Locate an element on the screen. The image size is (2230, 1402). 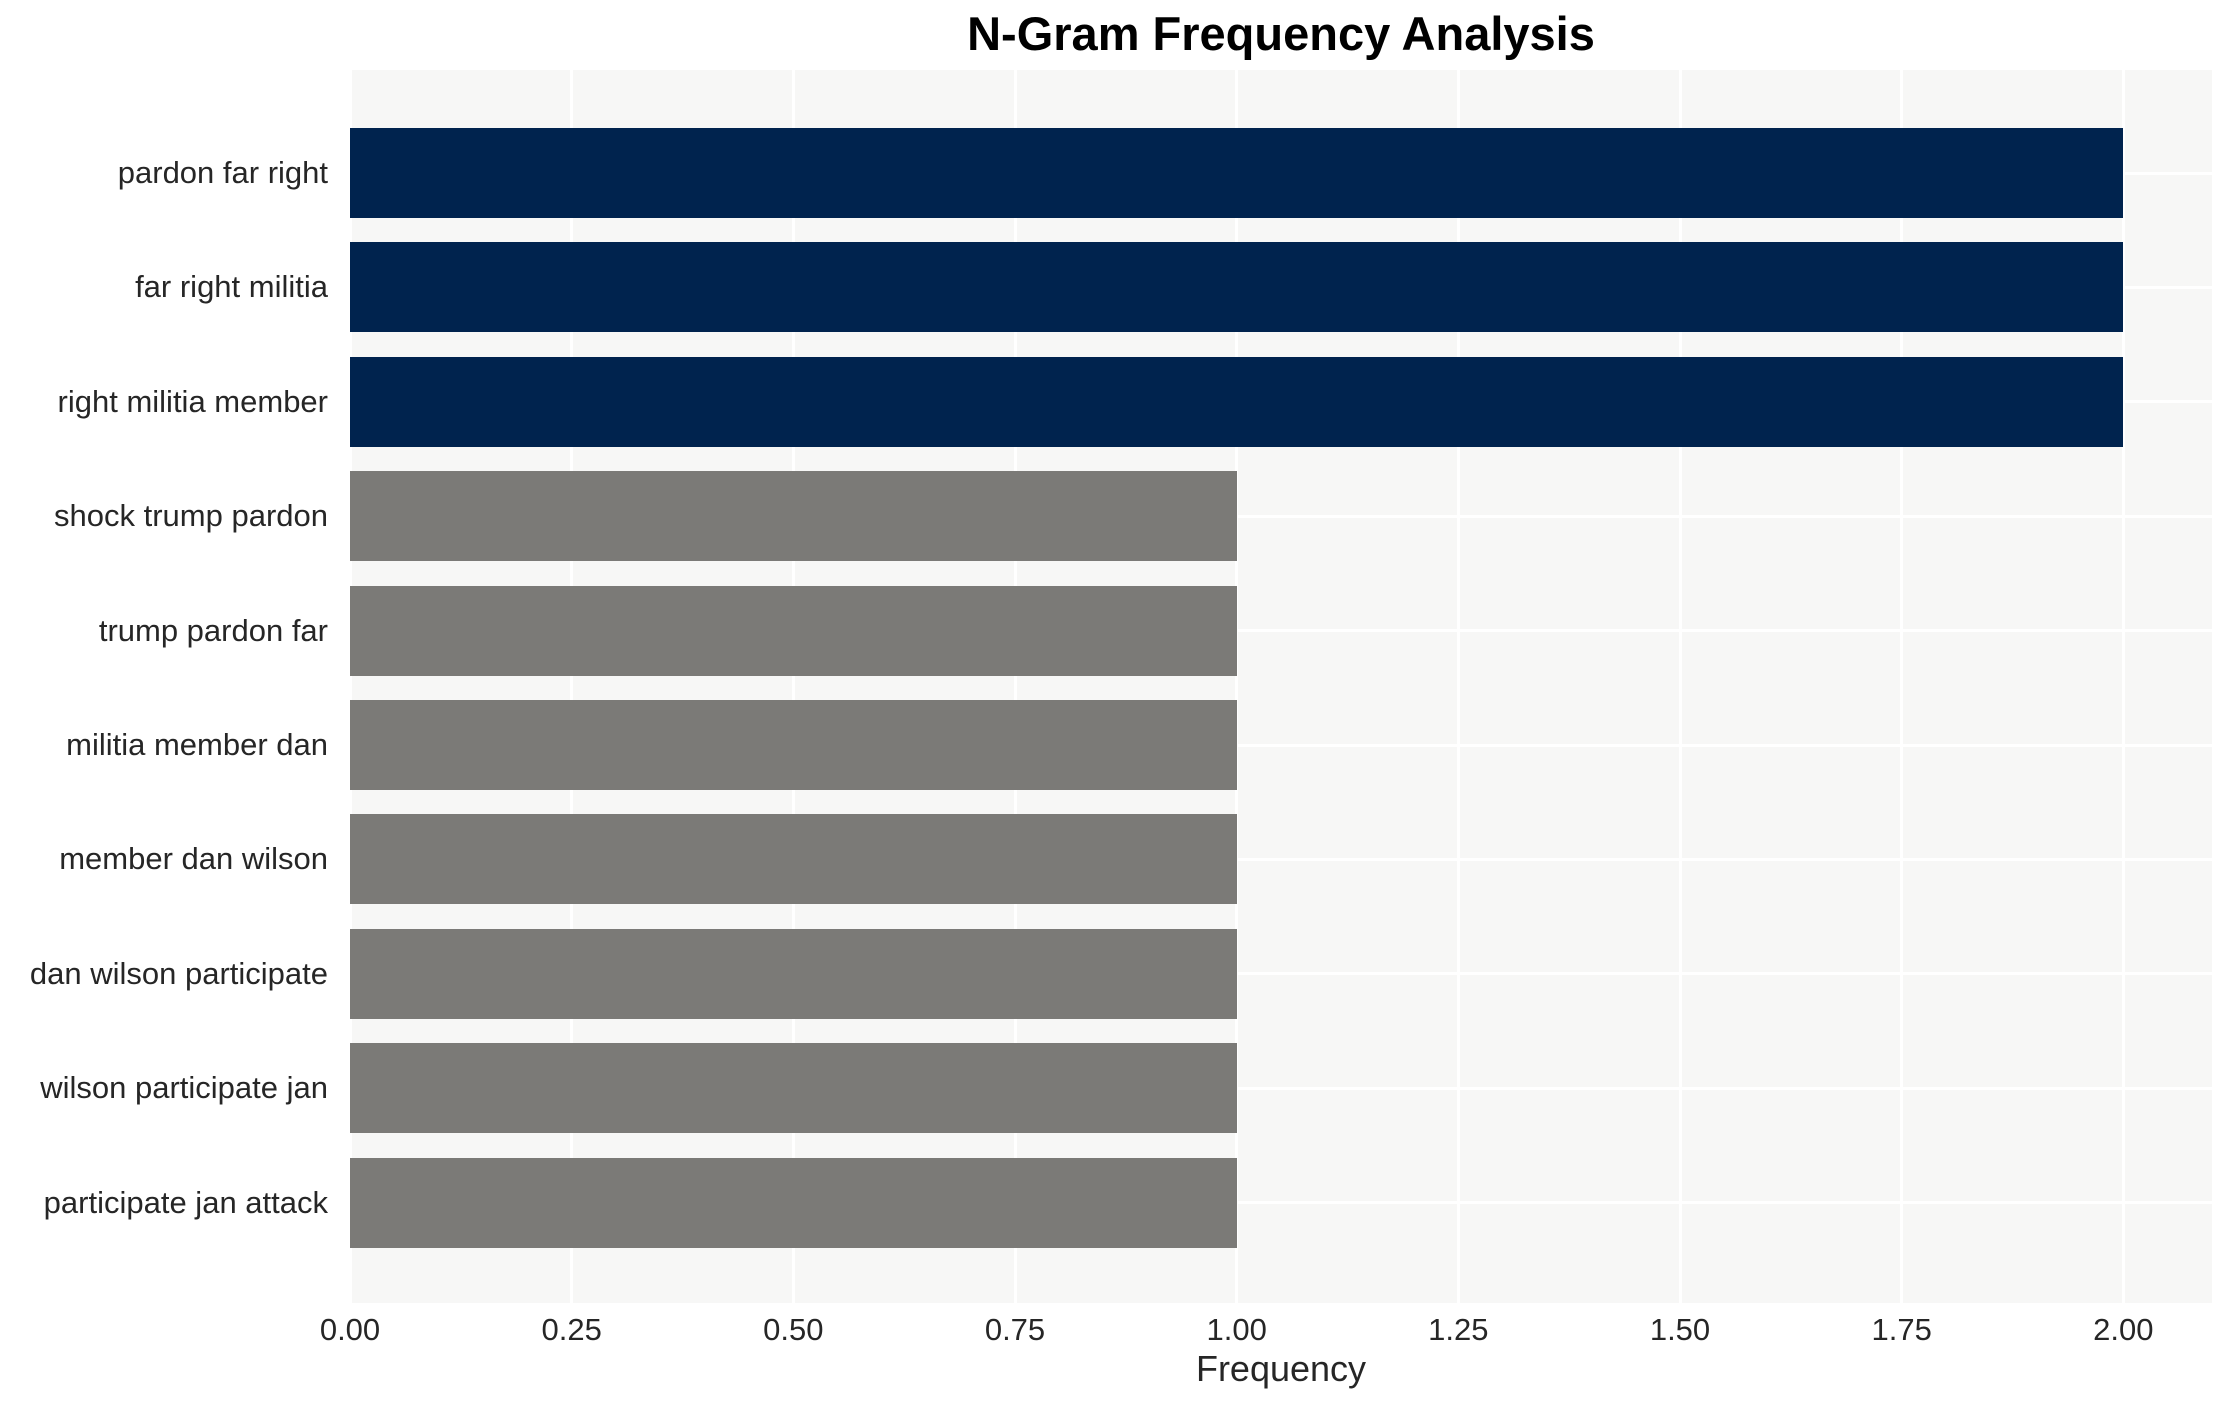
chart-title: N-Gram Frequency Analysis is located at coordinates (1281, 33).